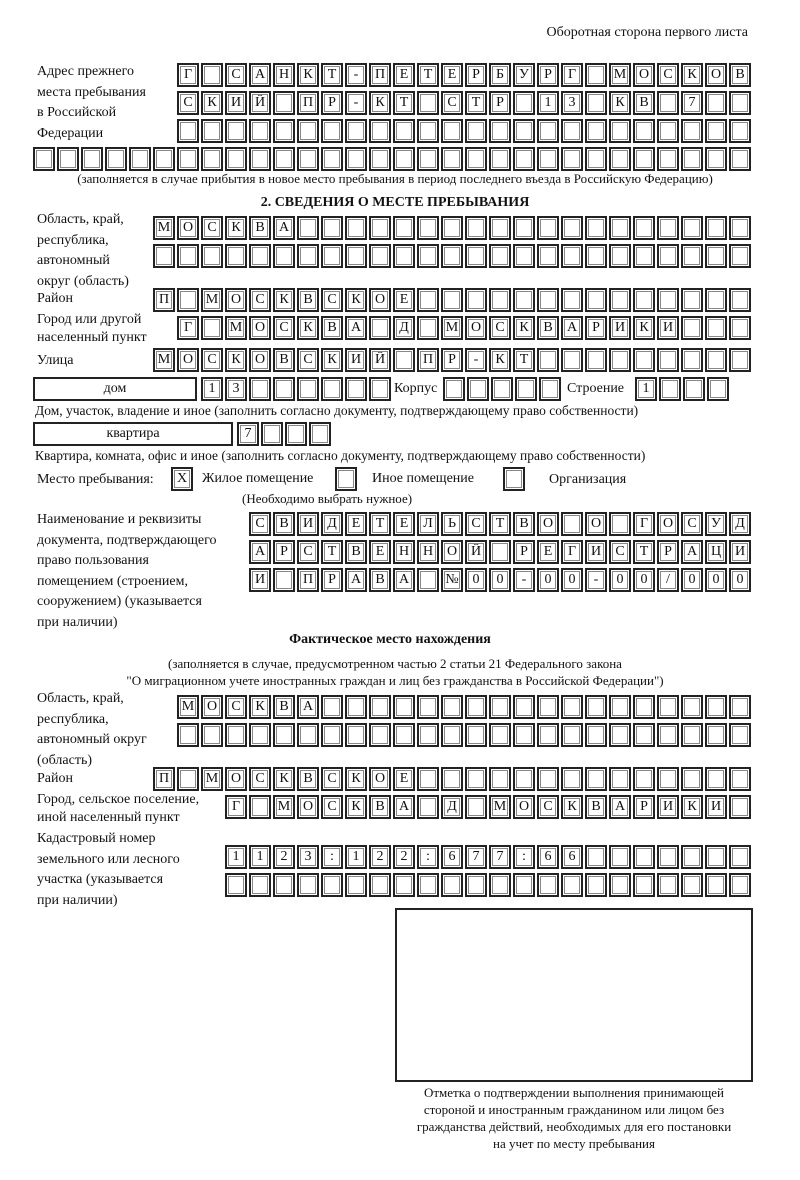 The width and height of the screenshot is (800, 1180). I want to click on char-cell: Е, so click(404, 300).